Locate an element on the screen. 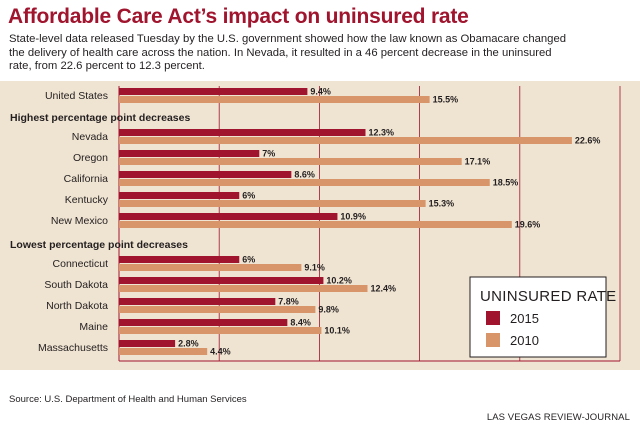 This screenshot has width=640, height=427. category-label: South Dakota is located at coordinates (76, 285).